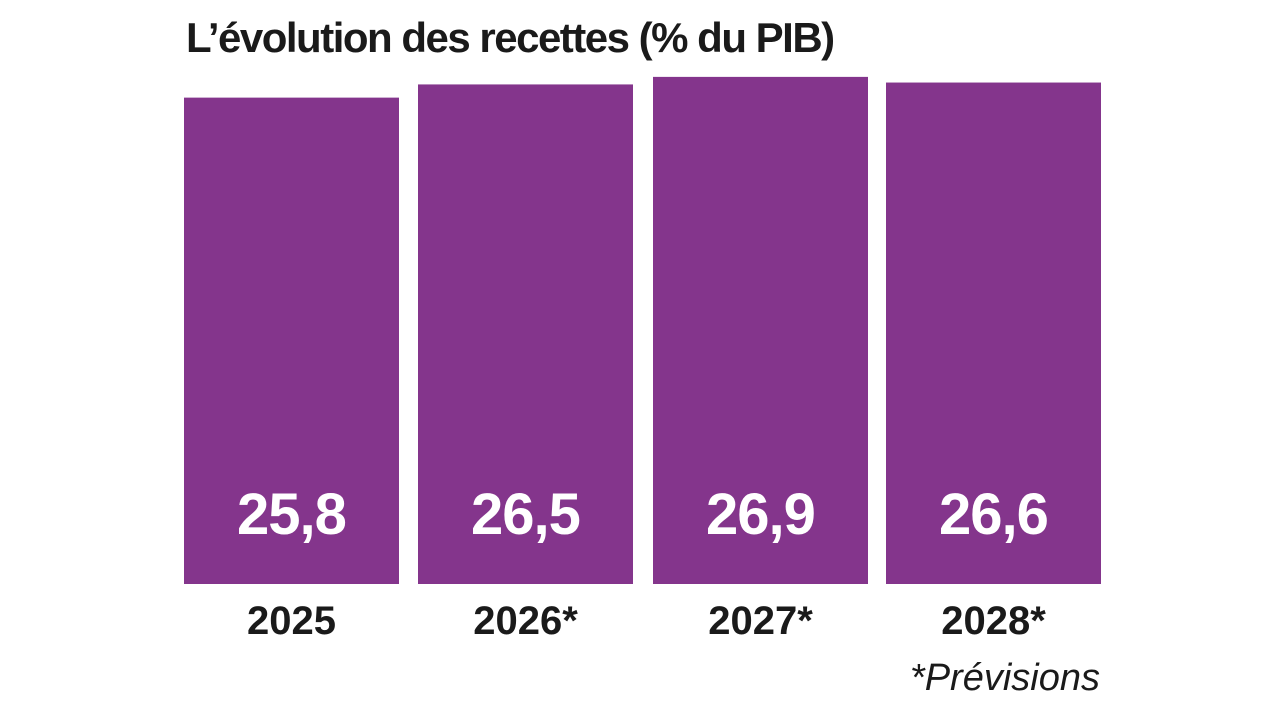  Describe the element at coordinates (291, 621) in the screenshot. I see `x-tick-label-2025: 2025` at that location.